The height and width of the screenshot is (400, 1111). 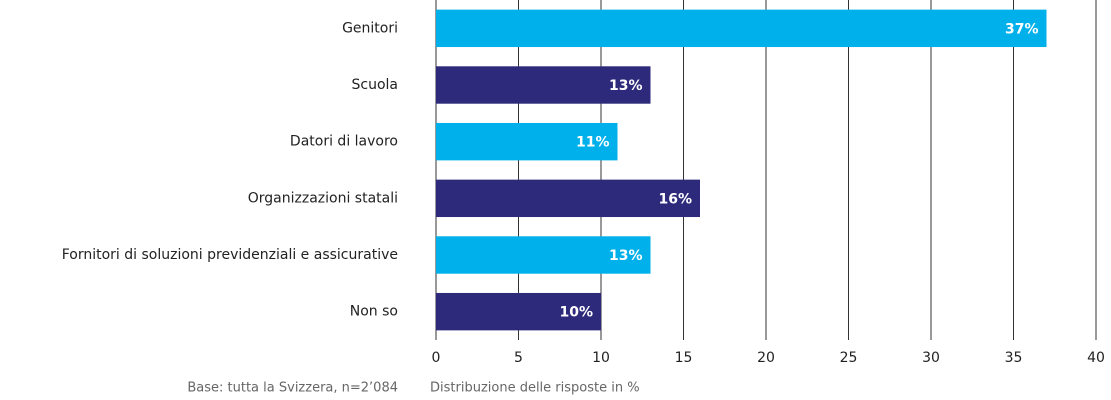 What do you see at coordinates (436, 358) in the screenshot?
I see `x-tick-label: 0` at bounding box center [436, 358].